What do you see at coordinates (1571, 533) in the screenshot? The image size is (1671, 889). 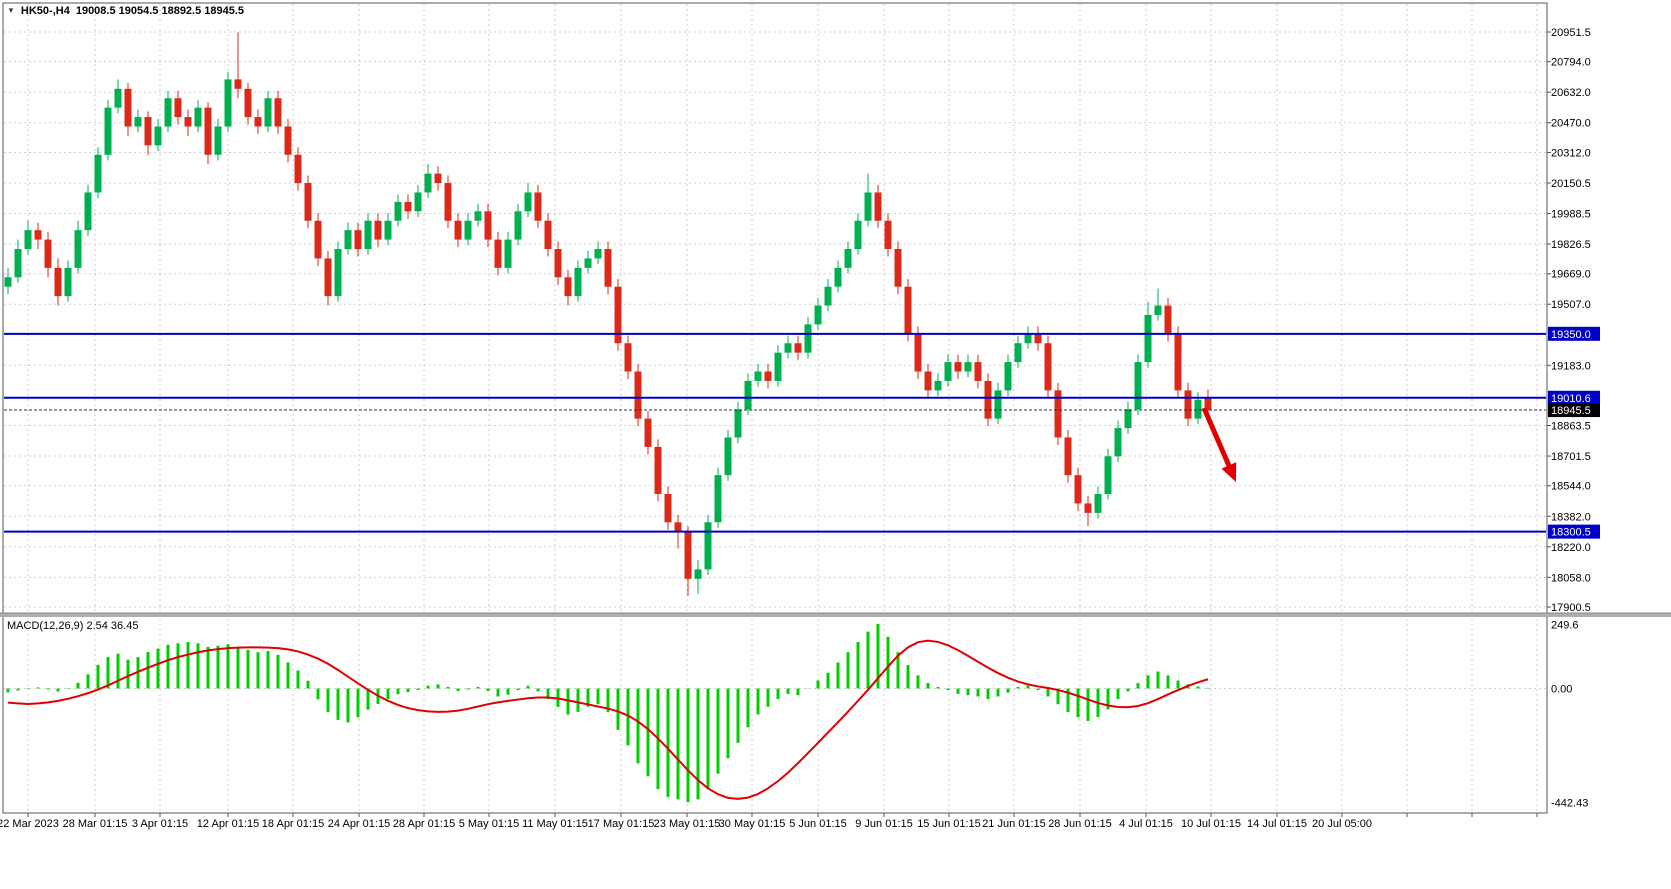 I see `svg-text: 18300.5` at bounding box center [1571, 533].